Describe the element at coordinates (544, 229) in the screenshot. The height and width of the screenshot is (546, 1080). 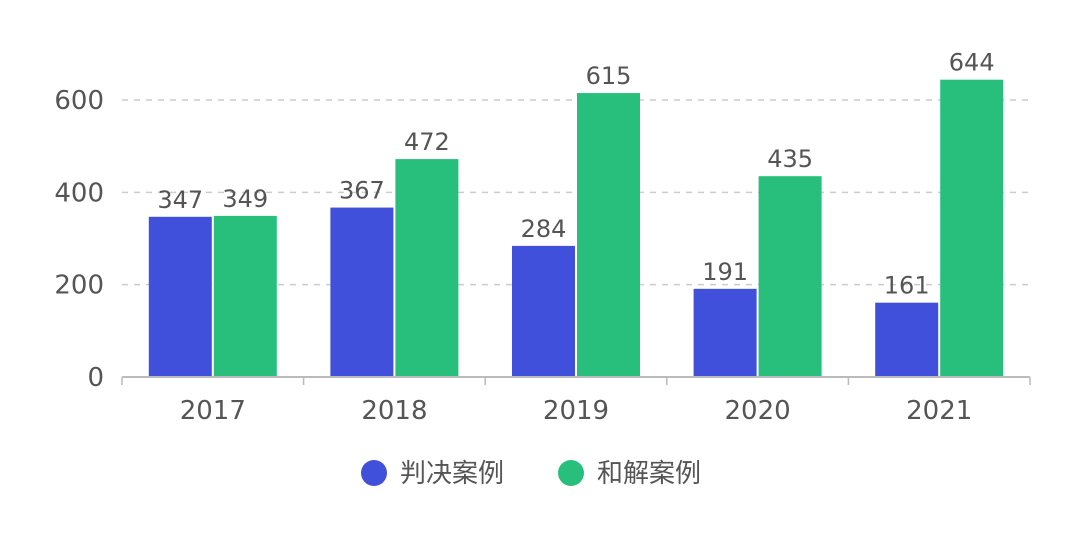
I see `data-label: 284` at that location.